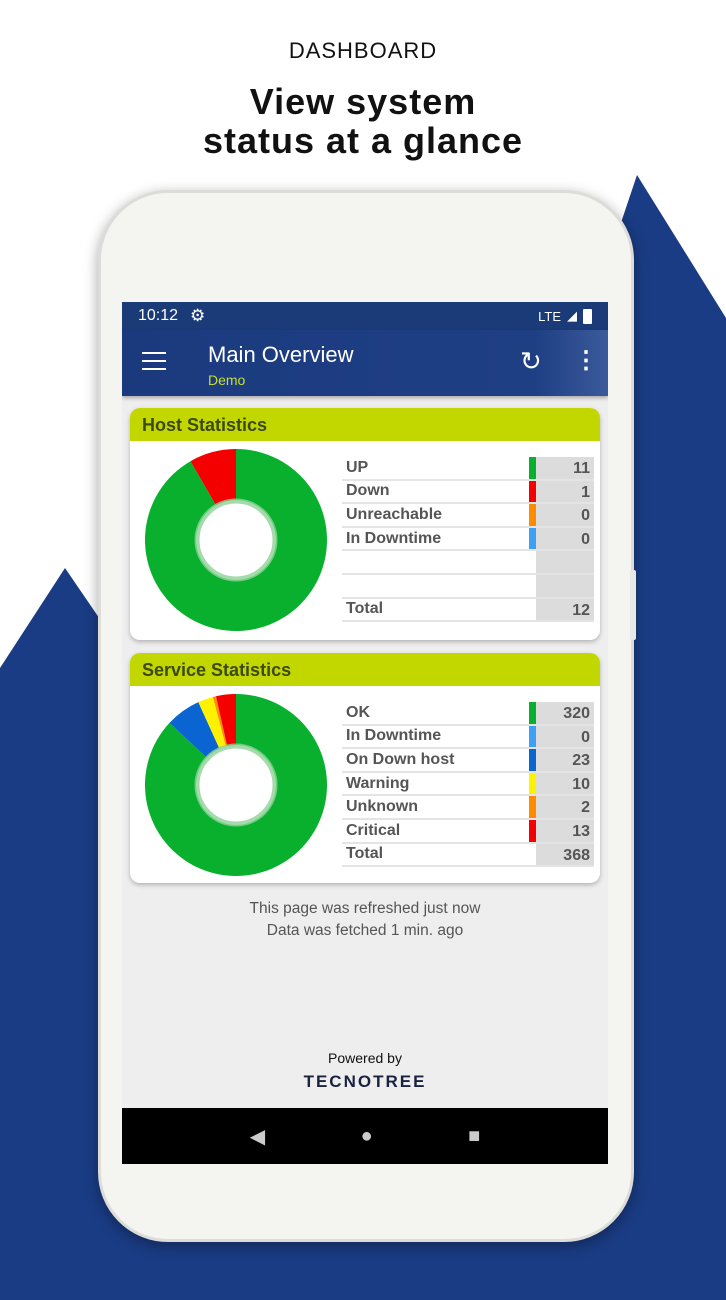  What do you see at coordinates (365, 930) in the screenshot?
I see `fetch-status: Data was fetched 1 min. ago` at bounding box center [365, 930].